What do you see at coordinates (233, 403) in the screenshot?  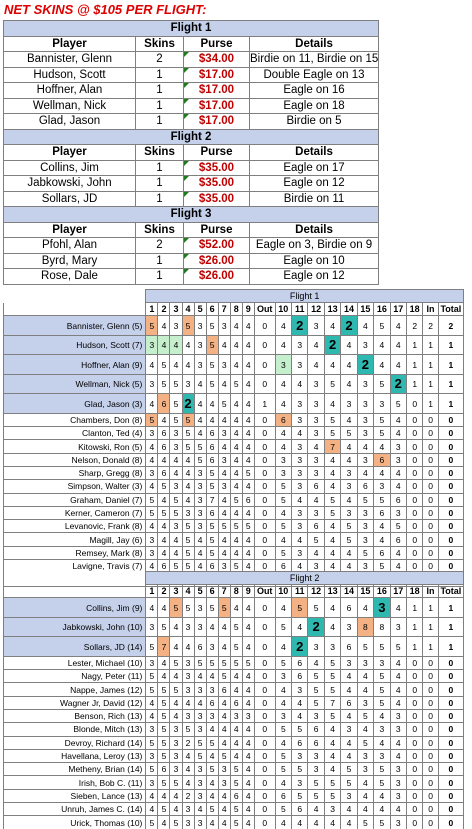 I see `player-row: Glad, Jason (3) 4 6 5 2 4 4 5 4 4 1 4 3 3 4 3 3 3 5 0 1 1` at bounding box center [233, 403].